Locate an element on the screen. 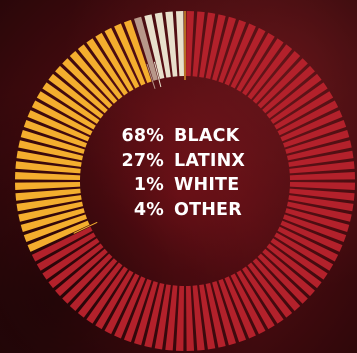  legend-row-latinx: 27% LATINX is located at coordinates (183, 161).